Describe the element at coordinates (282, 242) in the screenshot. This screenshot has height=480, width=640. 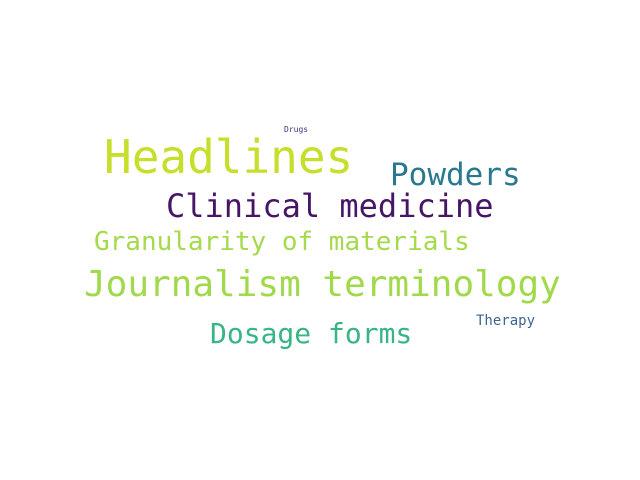
I see `word-granularity-of-materials: Granularity of materials` at that location.